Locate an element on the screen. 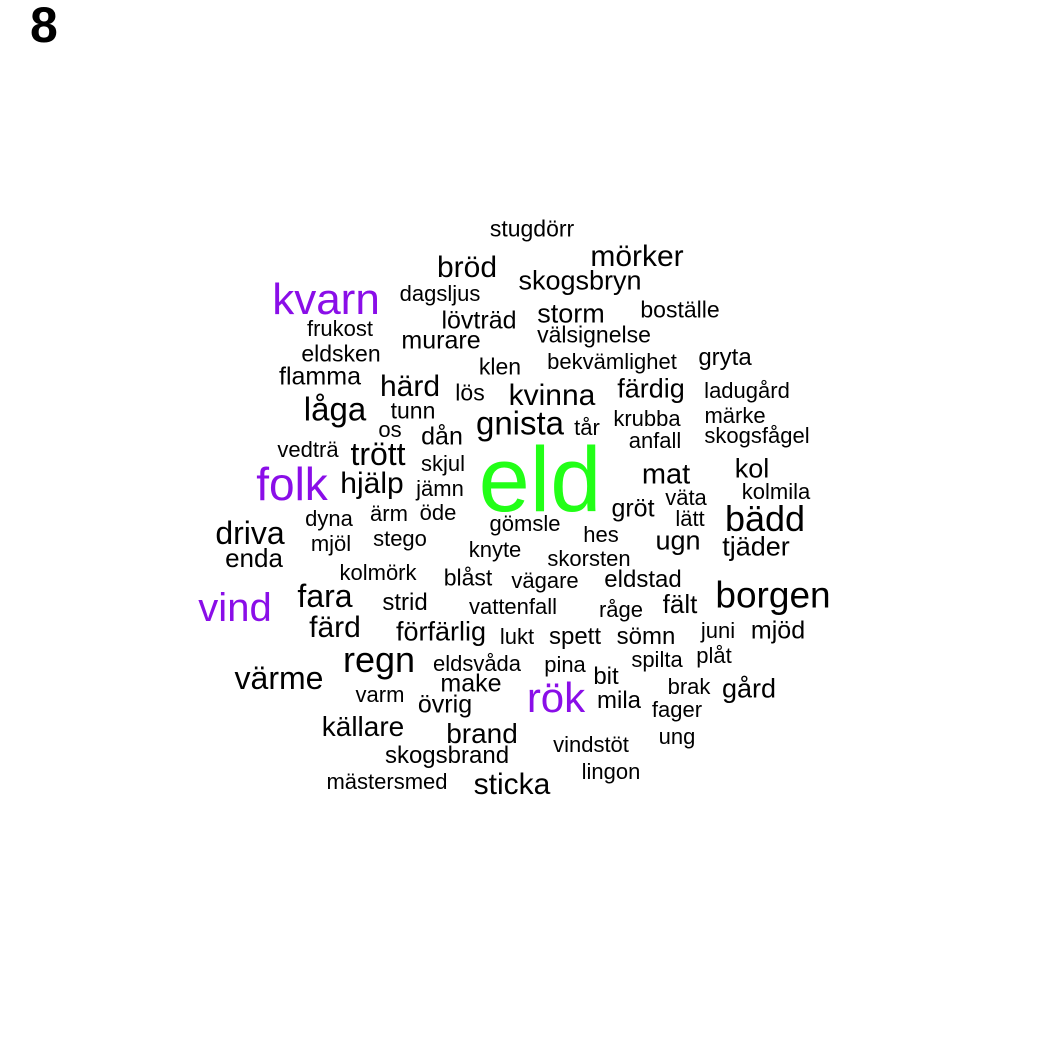 The width and height of the screenshot is (1050, 1050). word-kallare: källare is located at coordinates (363, 726).